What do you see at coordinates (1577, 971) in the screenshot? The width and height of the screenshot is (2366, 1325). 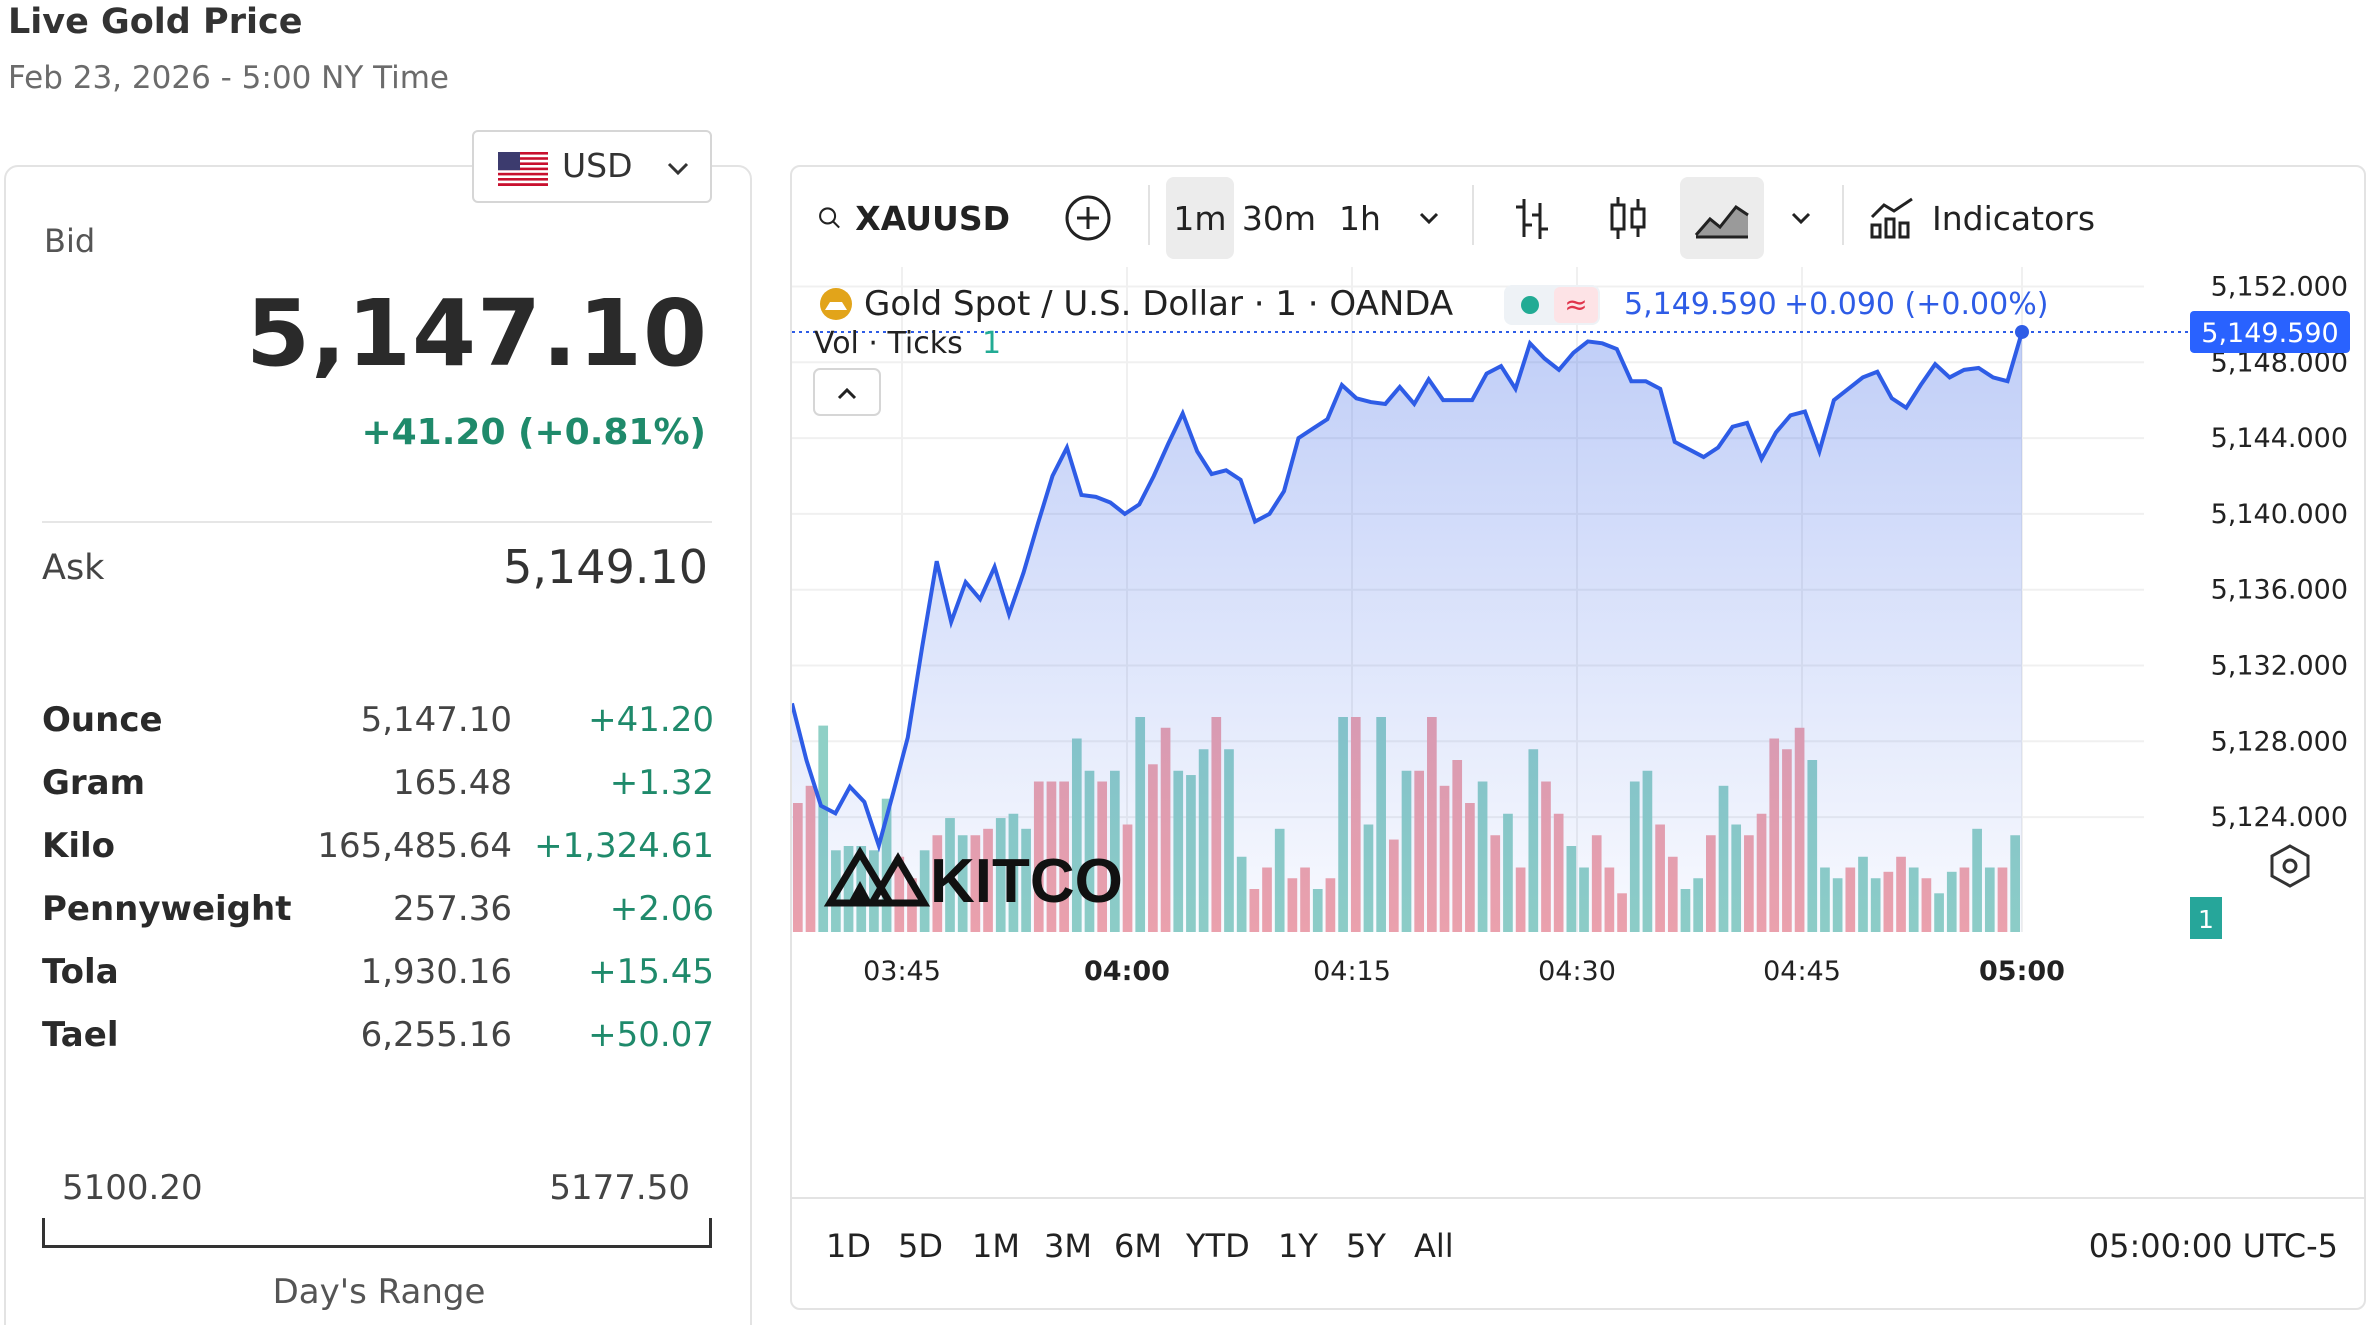 I see `x-tick-label: 04:30` at bounding box center [1577, 971].